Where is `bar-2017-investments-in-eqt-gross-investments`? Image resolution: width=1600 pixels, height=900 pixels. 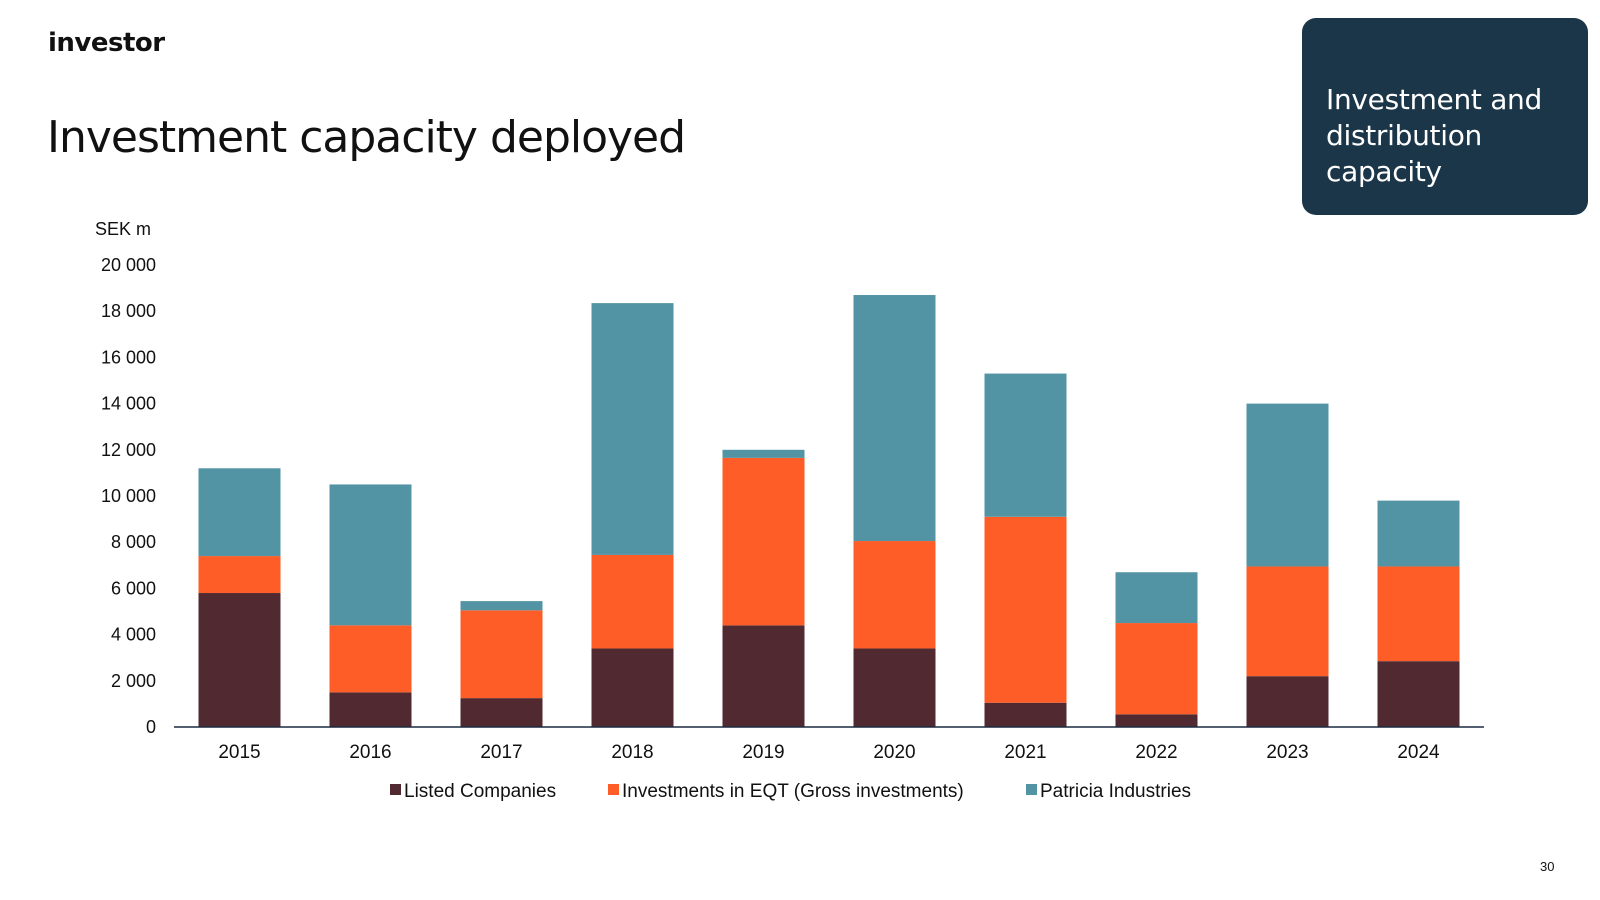 bar-2017-investments-in-eqt-gross-investments is located at coordinates (501, 654).